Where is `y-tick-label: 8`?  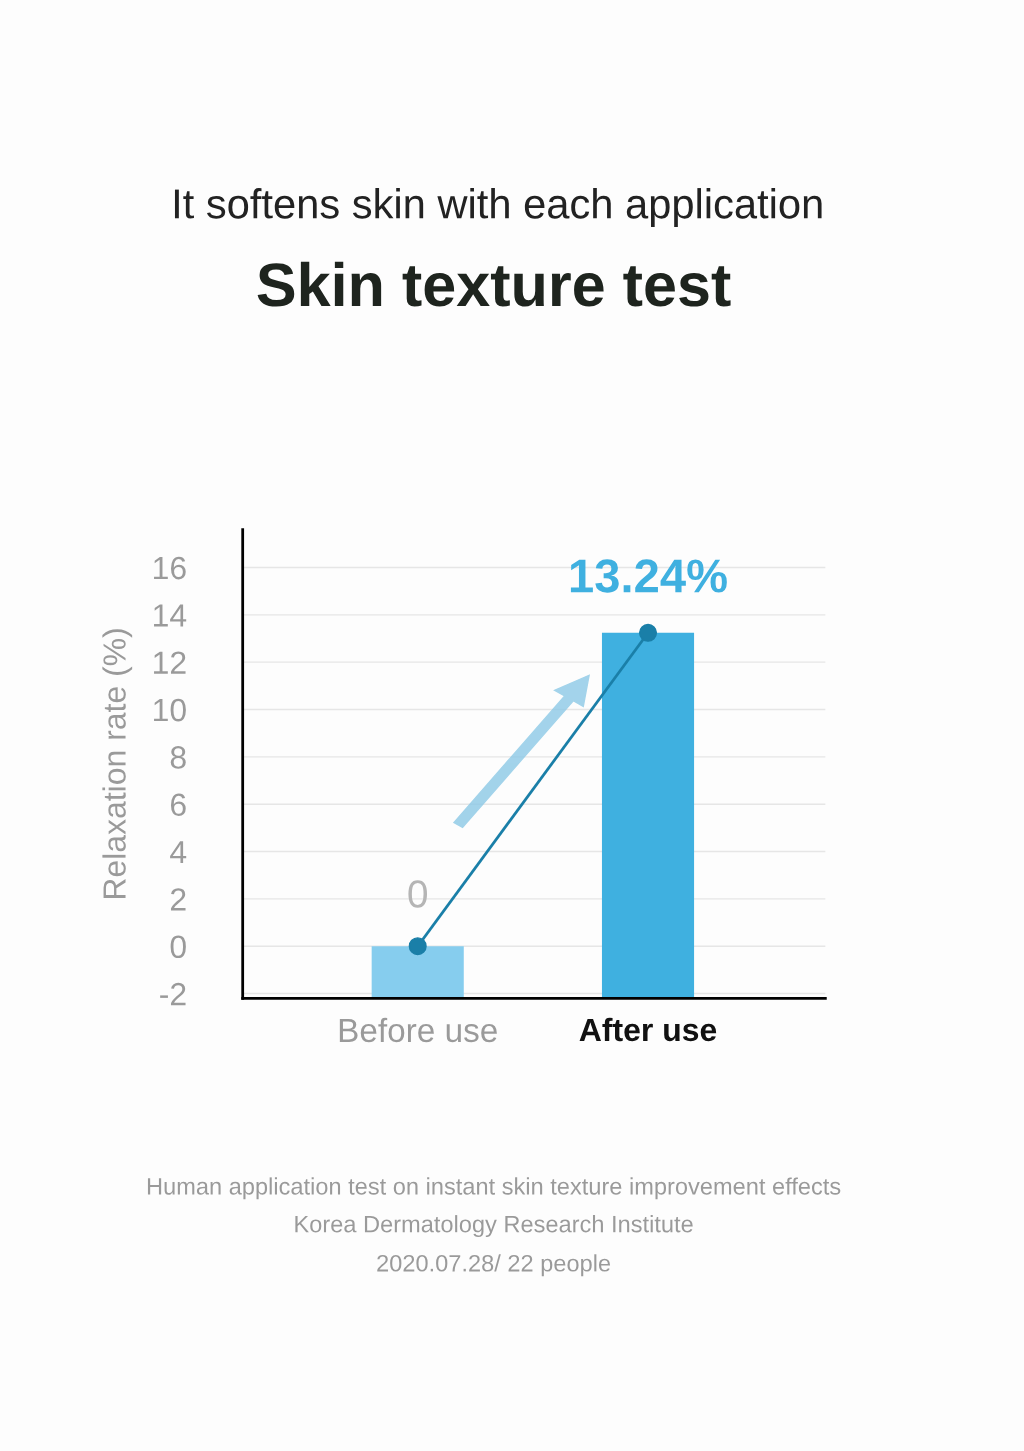
y-tick-label: 8 is located at coordinates (178, 757).